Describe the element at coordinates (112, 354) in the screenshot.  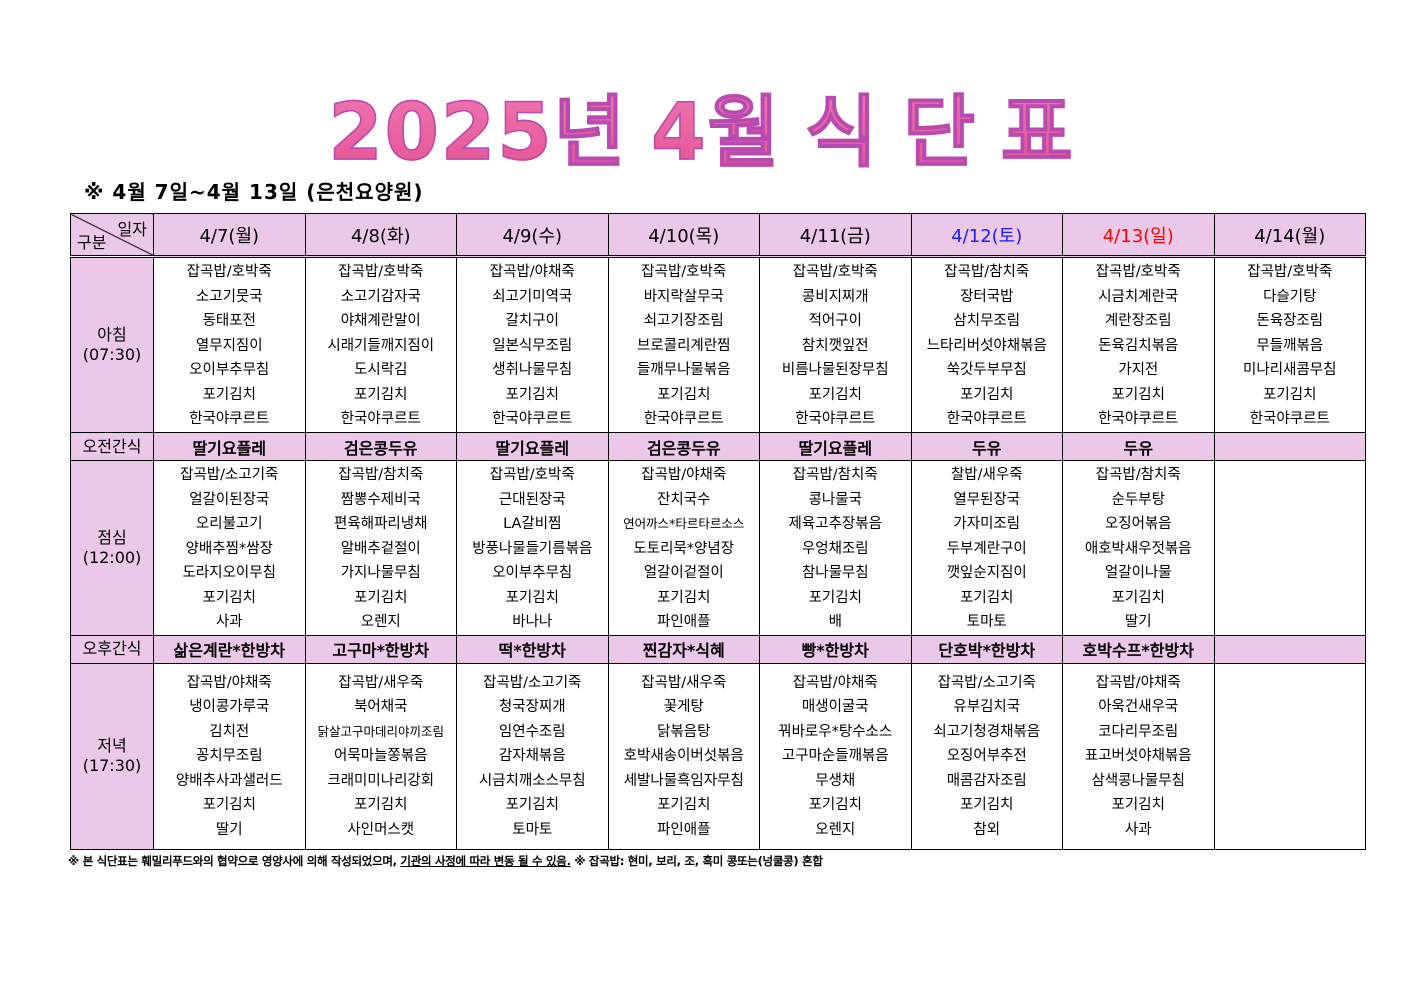
I see `breakfast-time: (07:30)` at that location.